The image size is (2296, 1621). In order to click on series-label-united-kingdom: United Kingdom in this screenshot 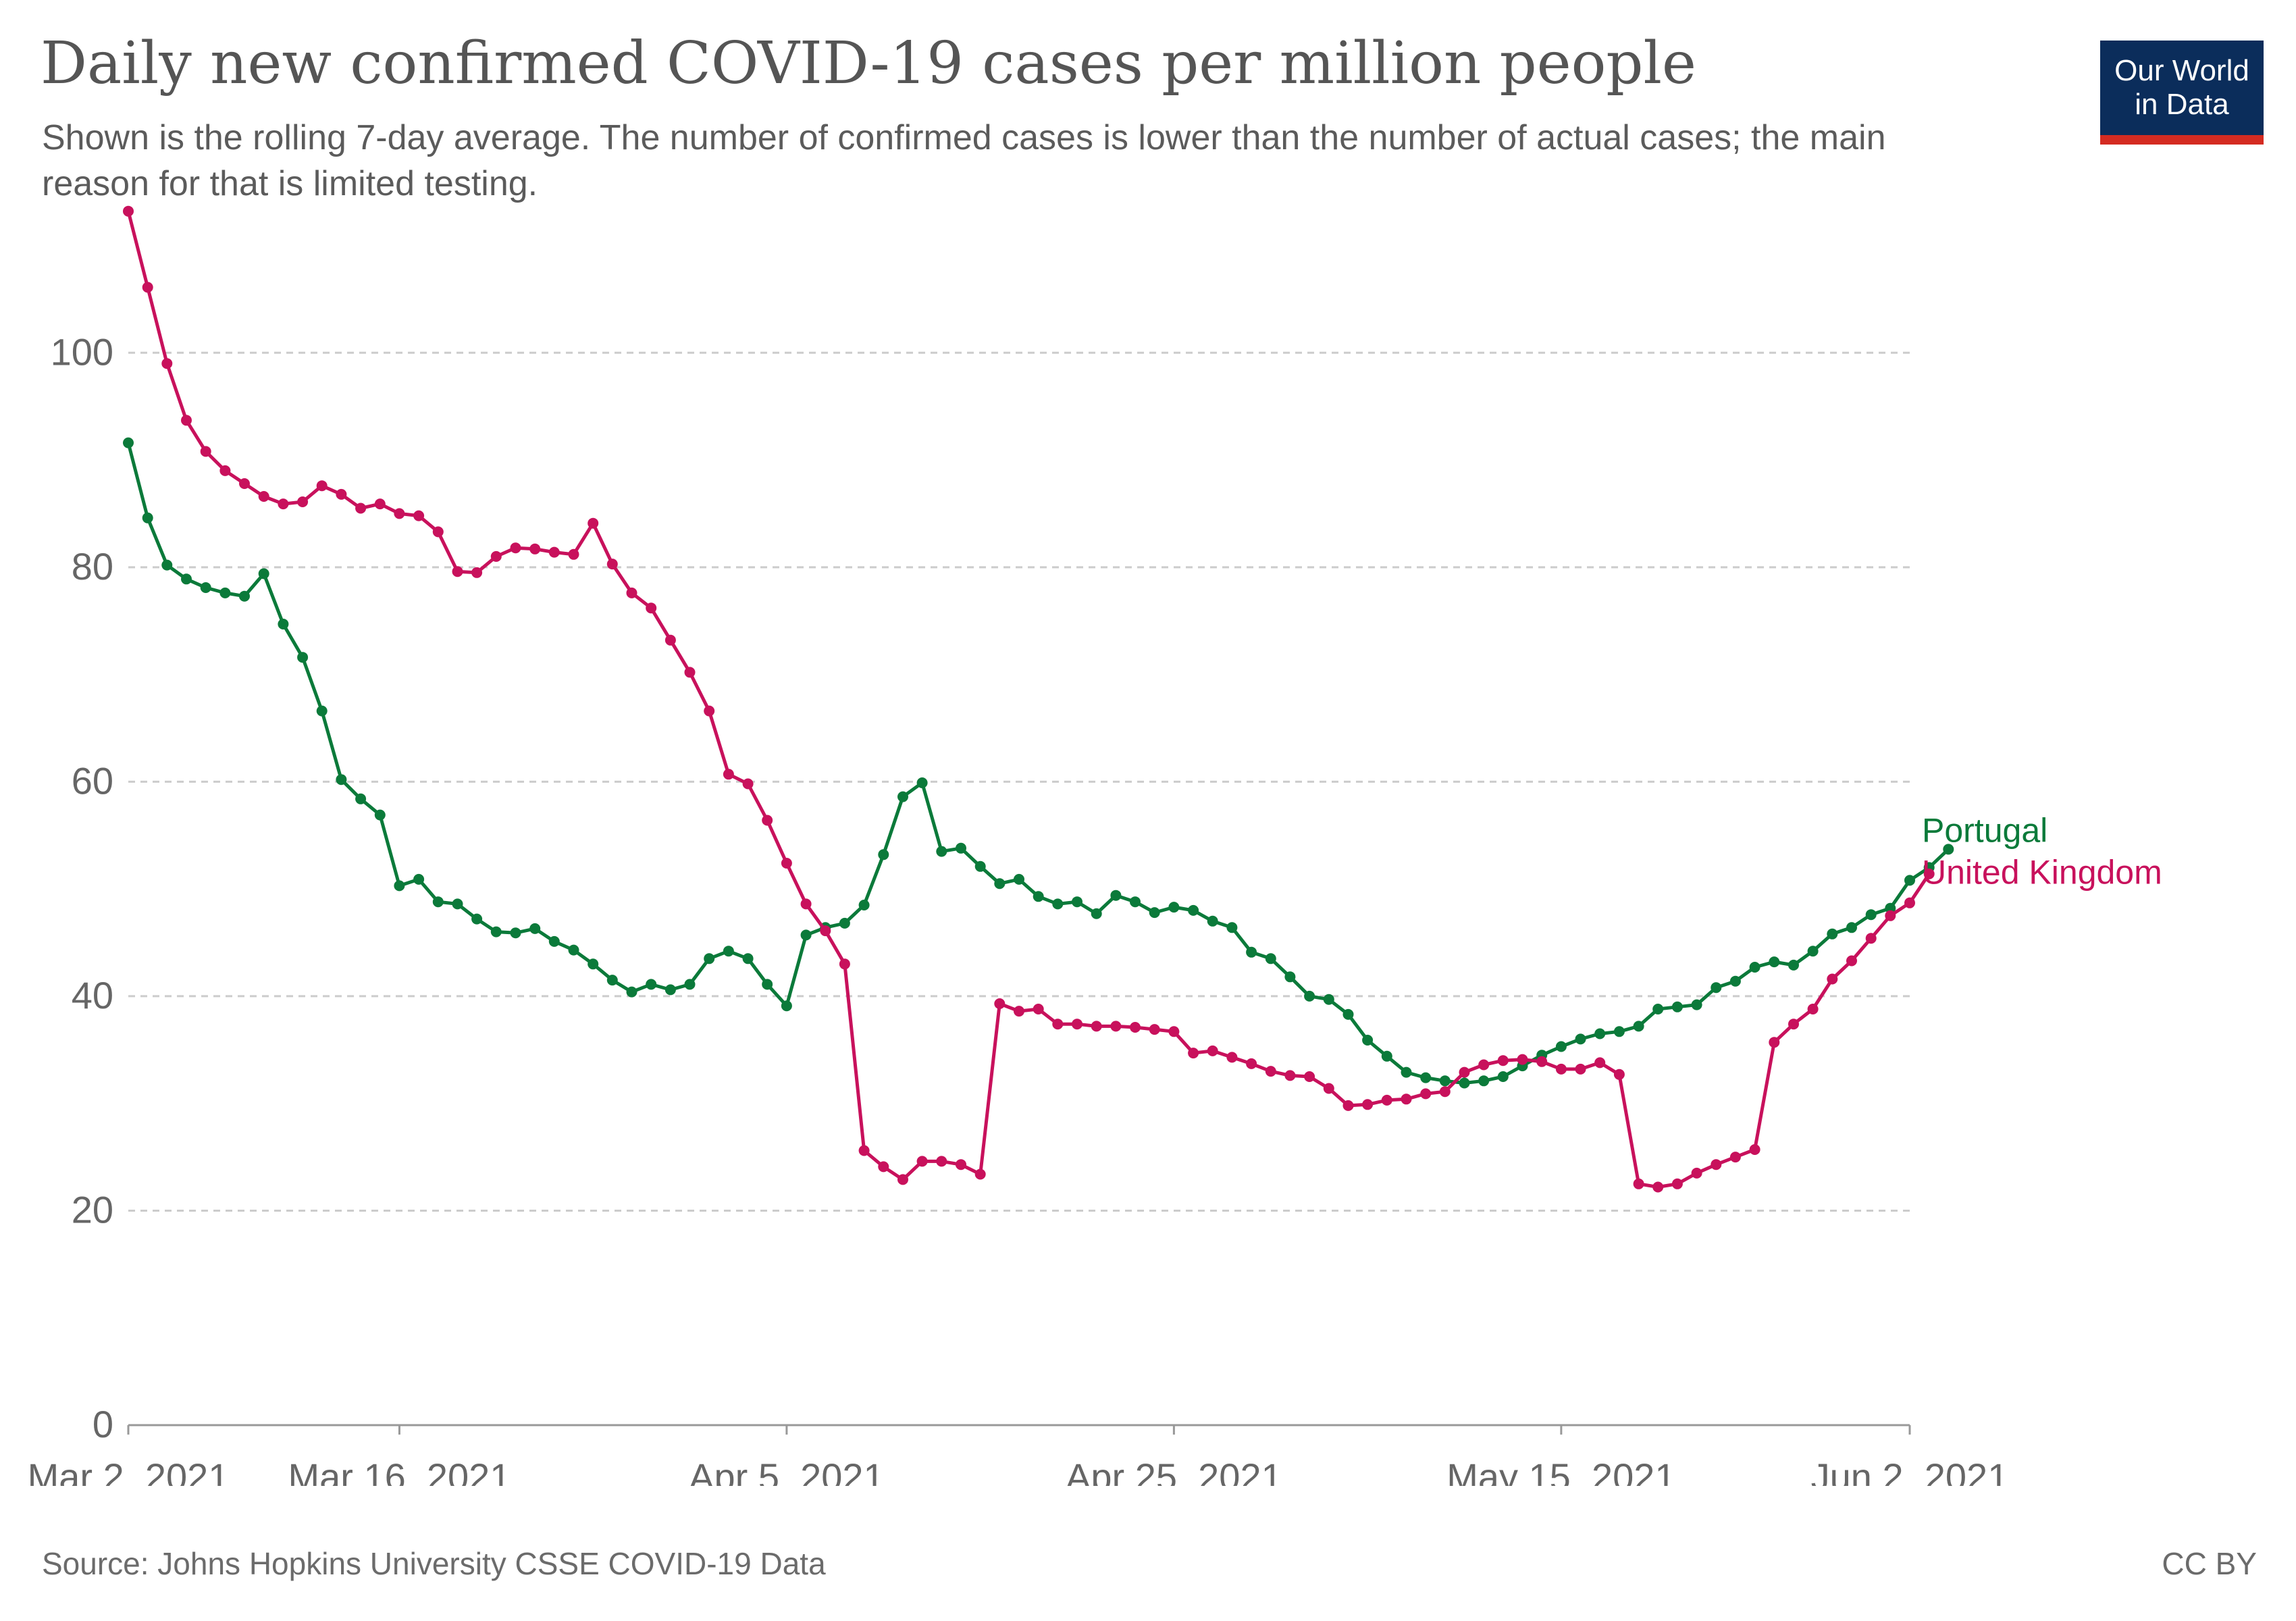, I will do `click(2042, 873)`.